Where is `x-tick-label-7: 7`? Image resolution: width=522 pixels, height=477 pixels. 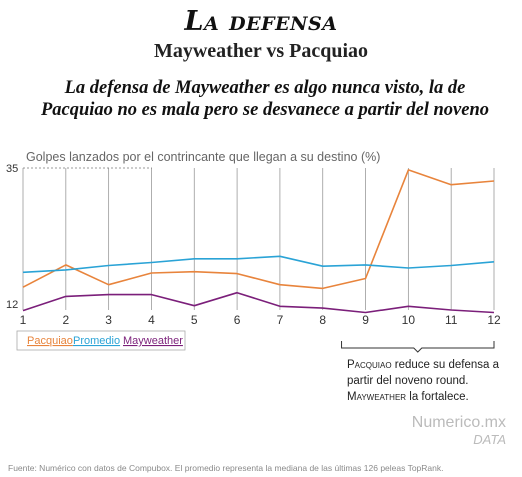 x-tick-label-7: 7 is located at coordinates (280, 320).